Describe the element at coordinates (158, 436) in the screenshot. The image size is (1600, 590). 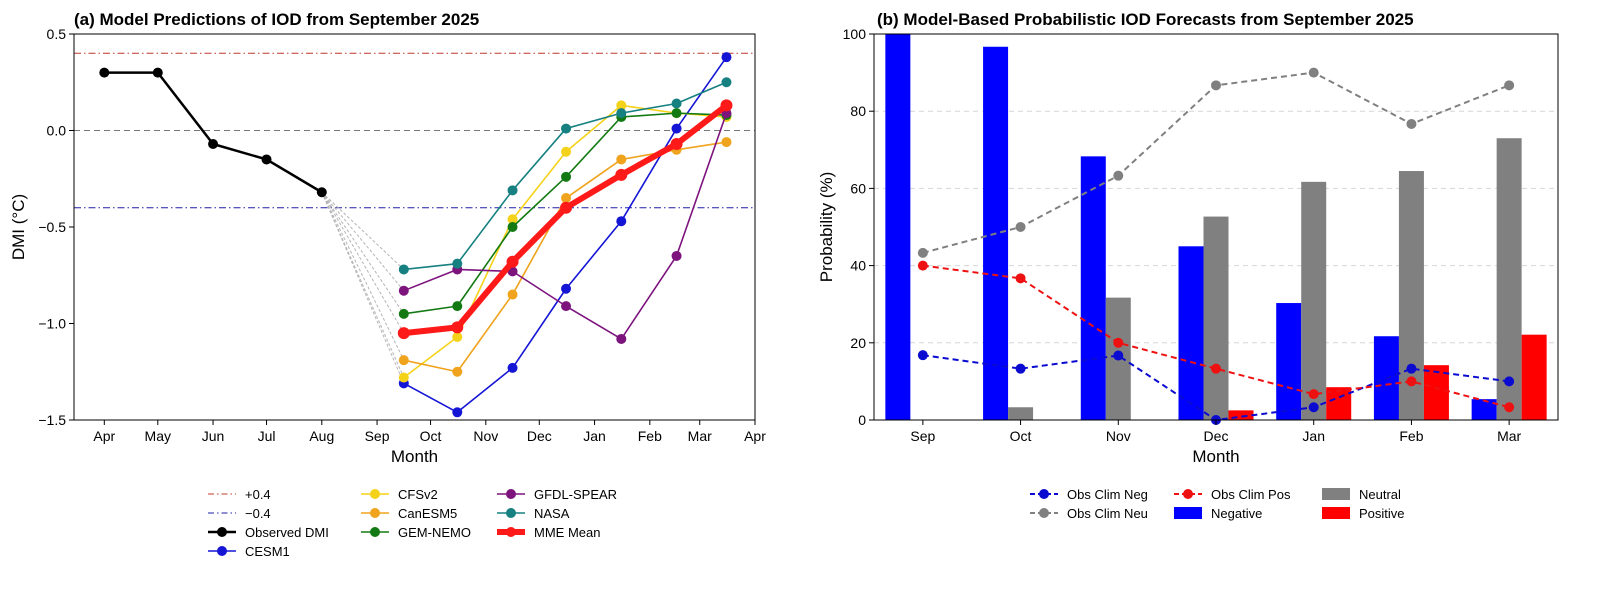
I see `x-tick-label: May` at that location.